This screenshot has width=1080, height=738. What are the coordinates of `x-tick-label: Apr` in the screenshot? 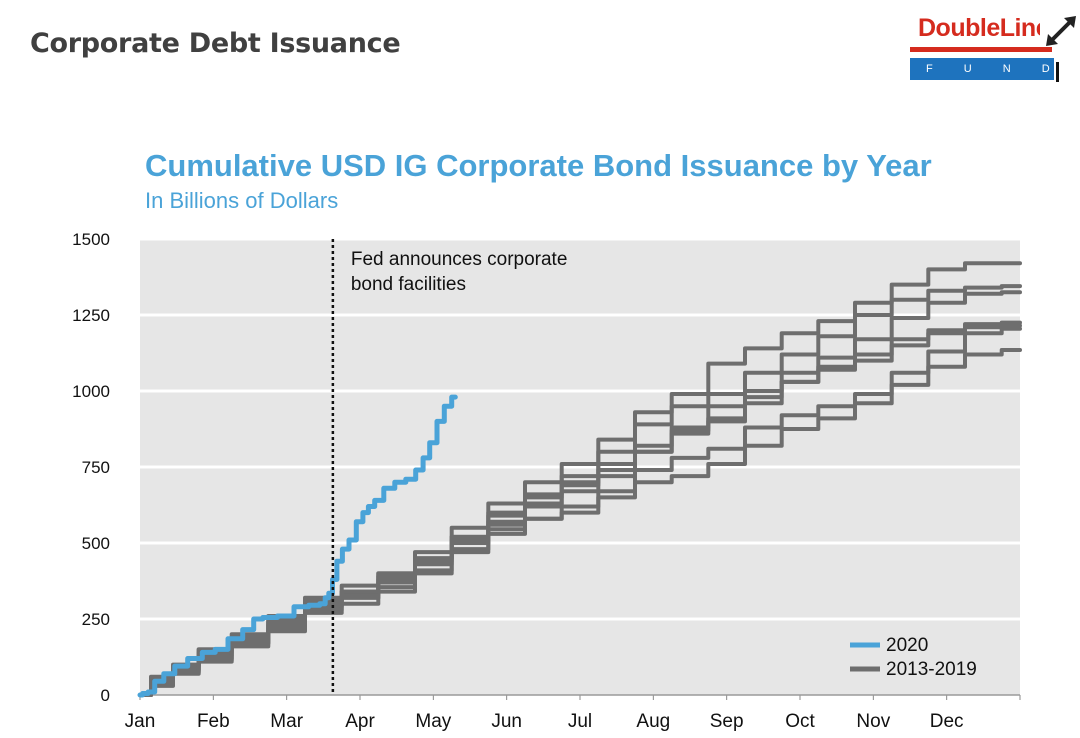 It's located at (360, 721).